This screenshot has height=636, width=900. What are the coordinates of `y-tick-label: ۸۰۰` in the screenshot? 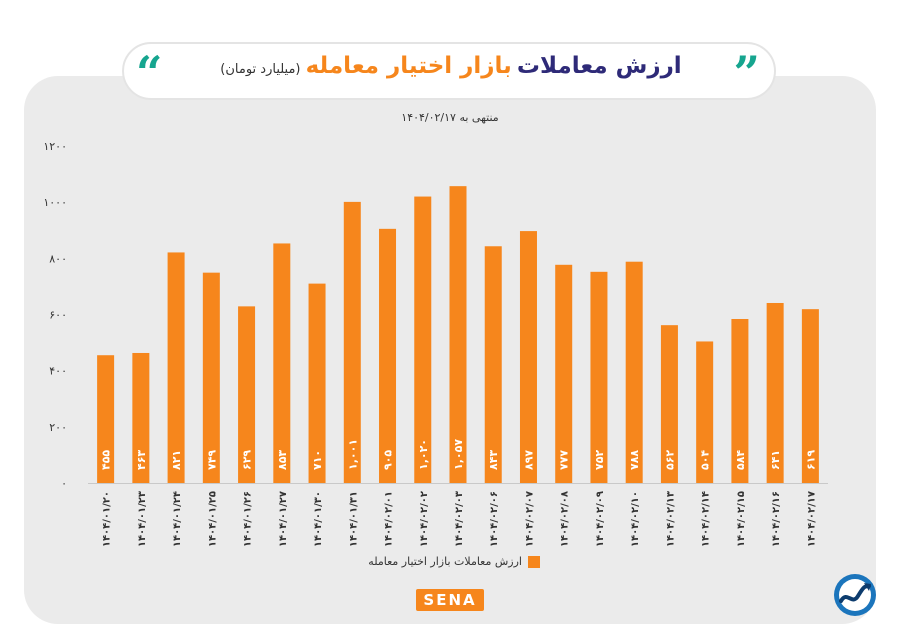 It's located at (58, 258).